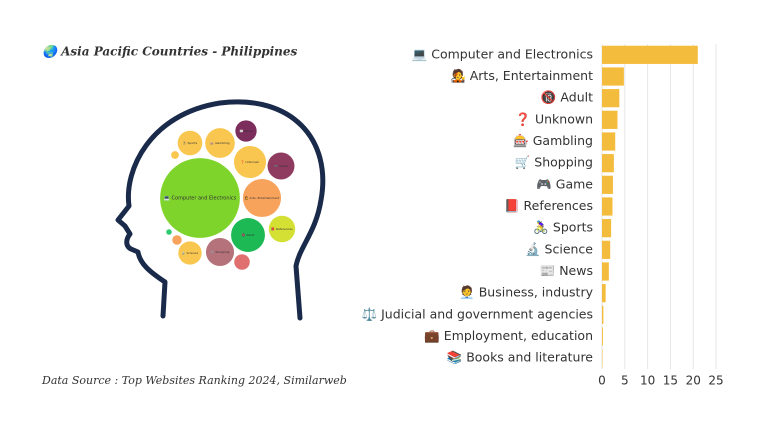  I want to click on bubble-label: 💻 Computer and Electronics, so click(200, 199).